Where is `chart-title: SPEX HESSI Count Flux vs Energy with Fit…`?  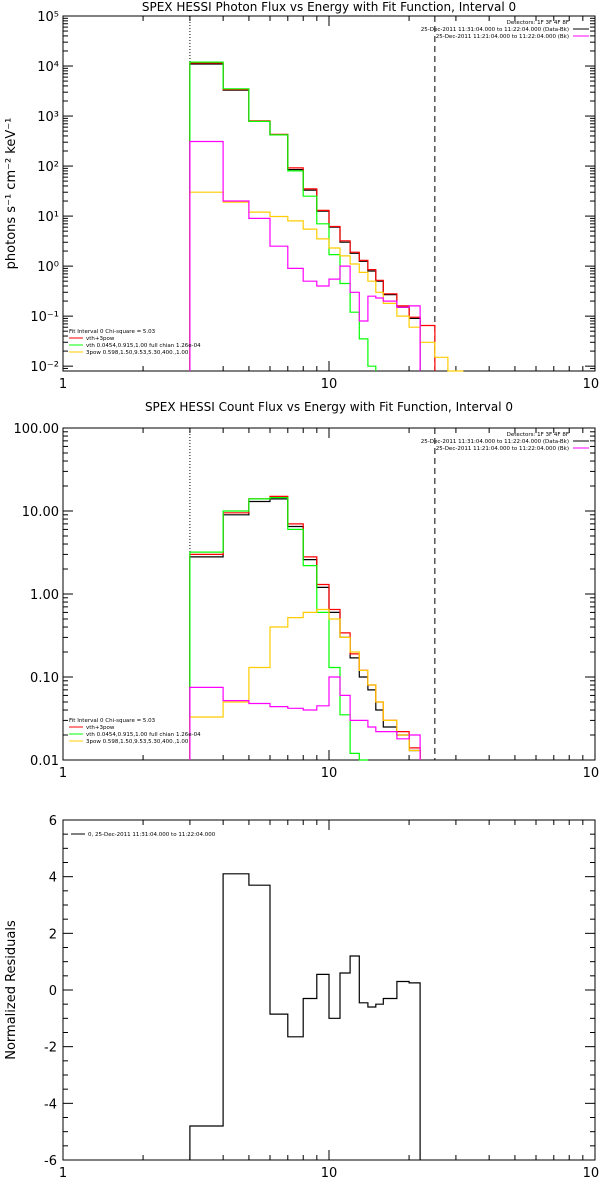
chart-title: SPEX HESSI Count Flux vs Energy with Fit… is located at coordinates (329, 407).